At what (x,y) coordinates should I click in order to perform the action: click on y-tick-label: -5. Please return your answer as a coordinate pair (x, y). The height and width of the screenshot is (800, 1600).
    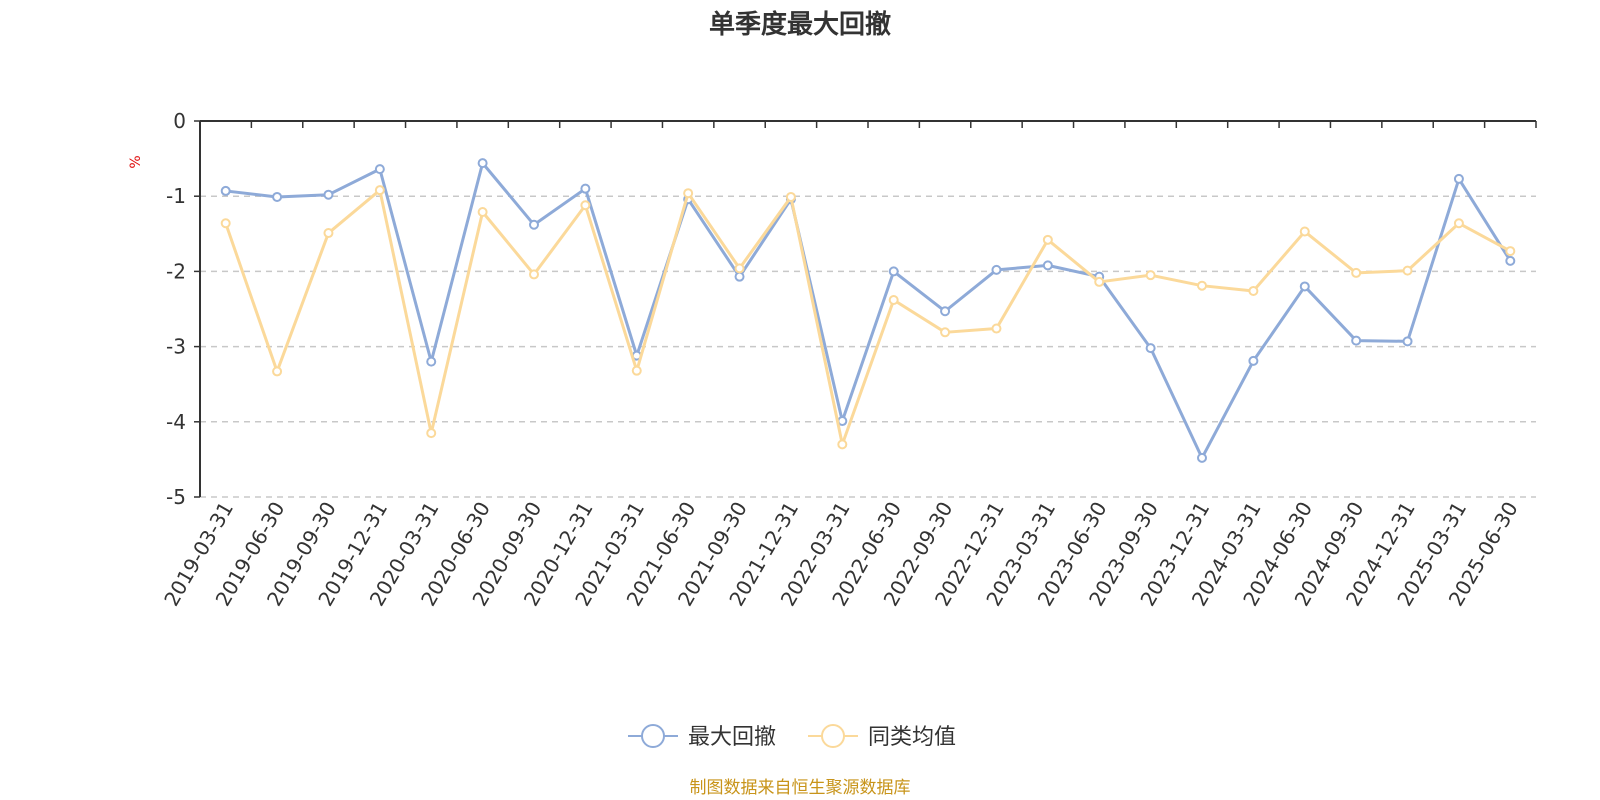
    Looking at the image, I should click on (176, 497).